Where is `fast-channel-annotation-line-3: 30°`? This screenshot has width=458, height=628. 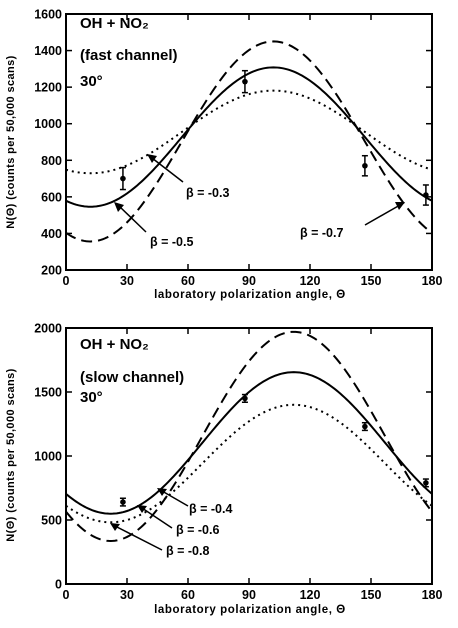 fast-channel-annotation-line-3: 30° is located at coordinates (91, 81).